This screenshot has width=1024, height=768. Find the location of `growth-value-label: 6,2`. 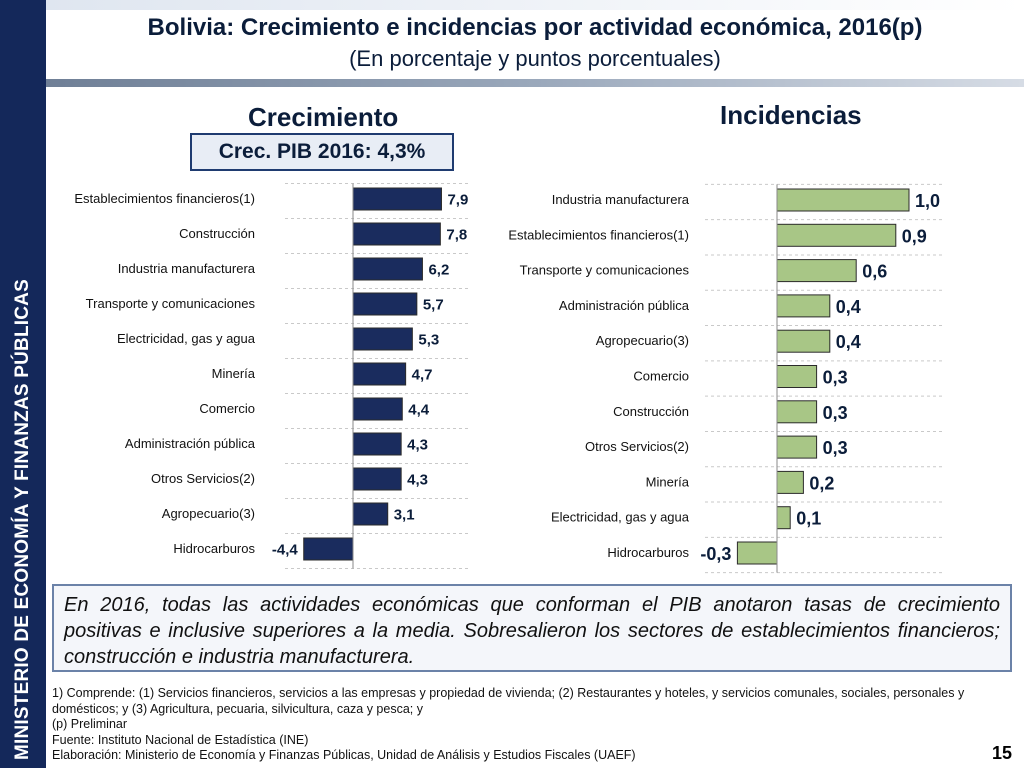

growth-value-label: 6,2 is located at coordinates (438, 270).